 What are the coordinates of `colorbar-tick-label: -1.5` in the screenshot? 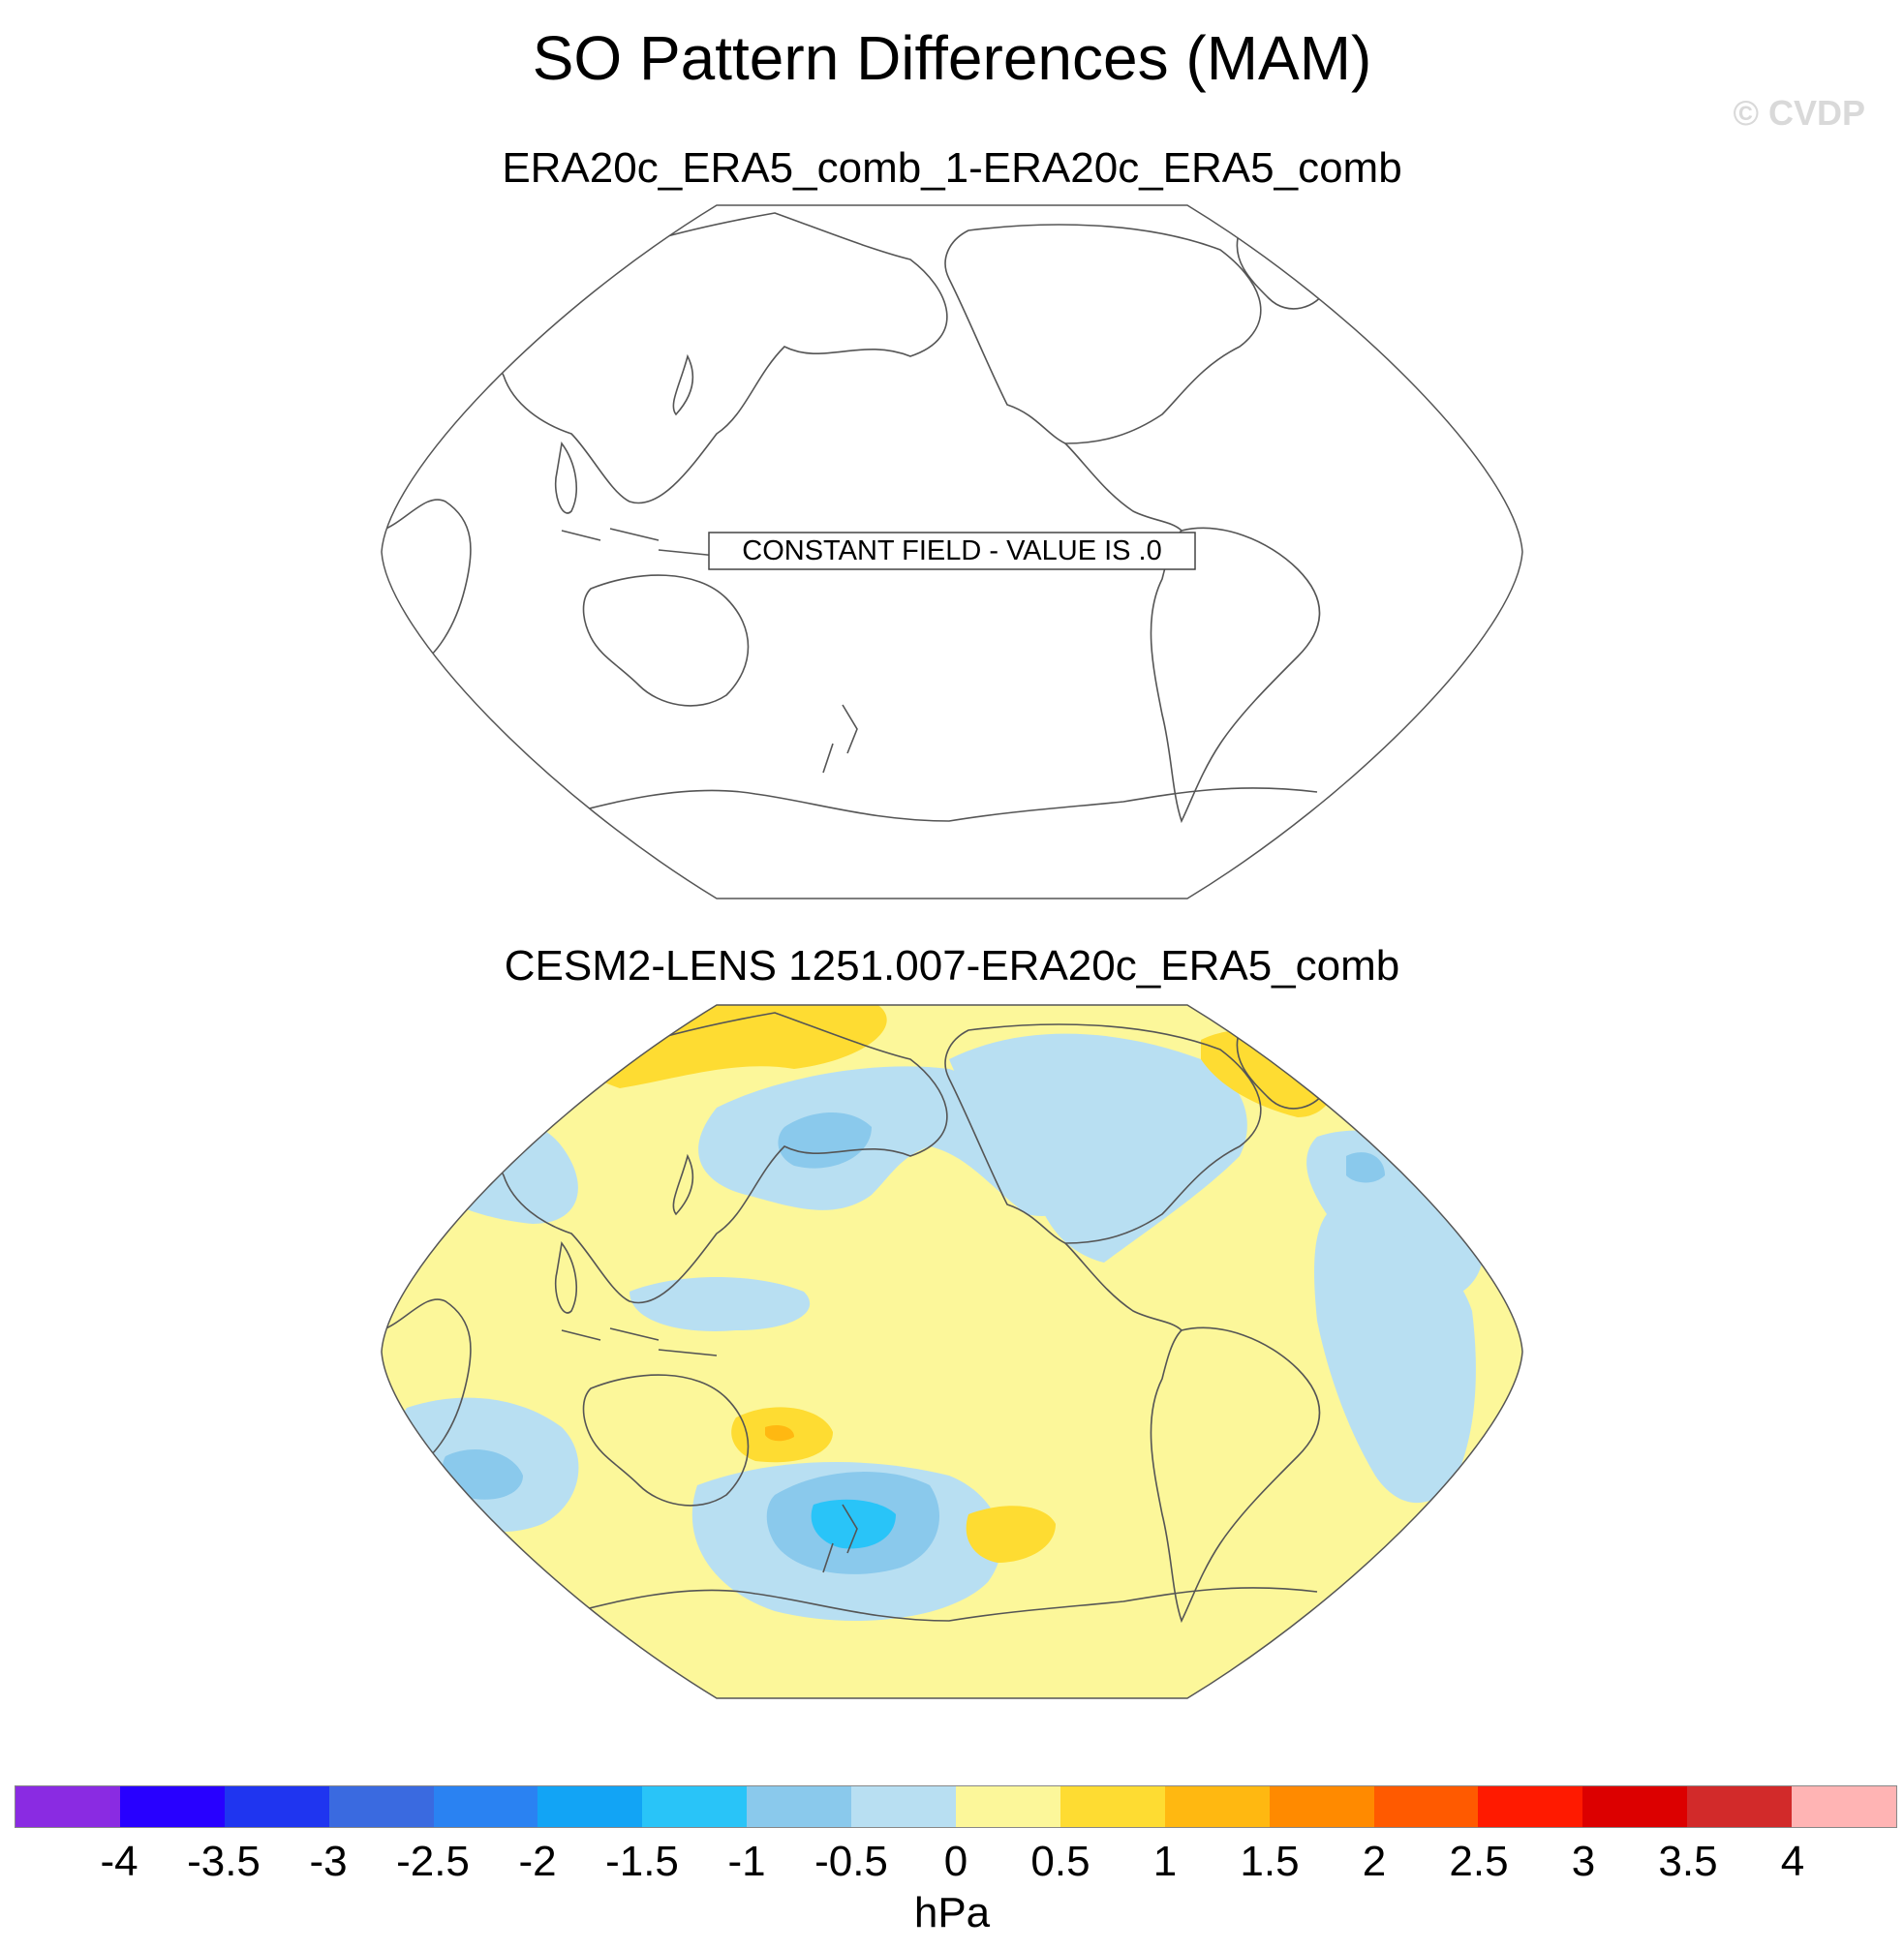 It's located at (642, 1861).